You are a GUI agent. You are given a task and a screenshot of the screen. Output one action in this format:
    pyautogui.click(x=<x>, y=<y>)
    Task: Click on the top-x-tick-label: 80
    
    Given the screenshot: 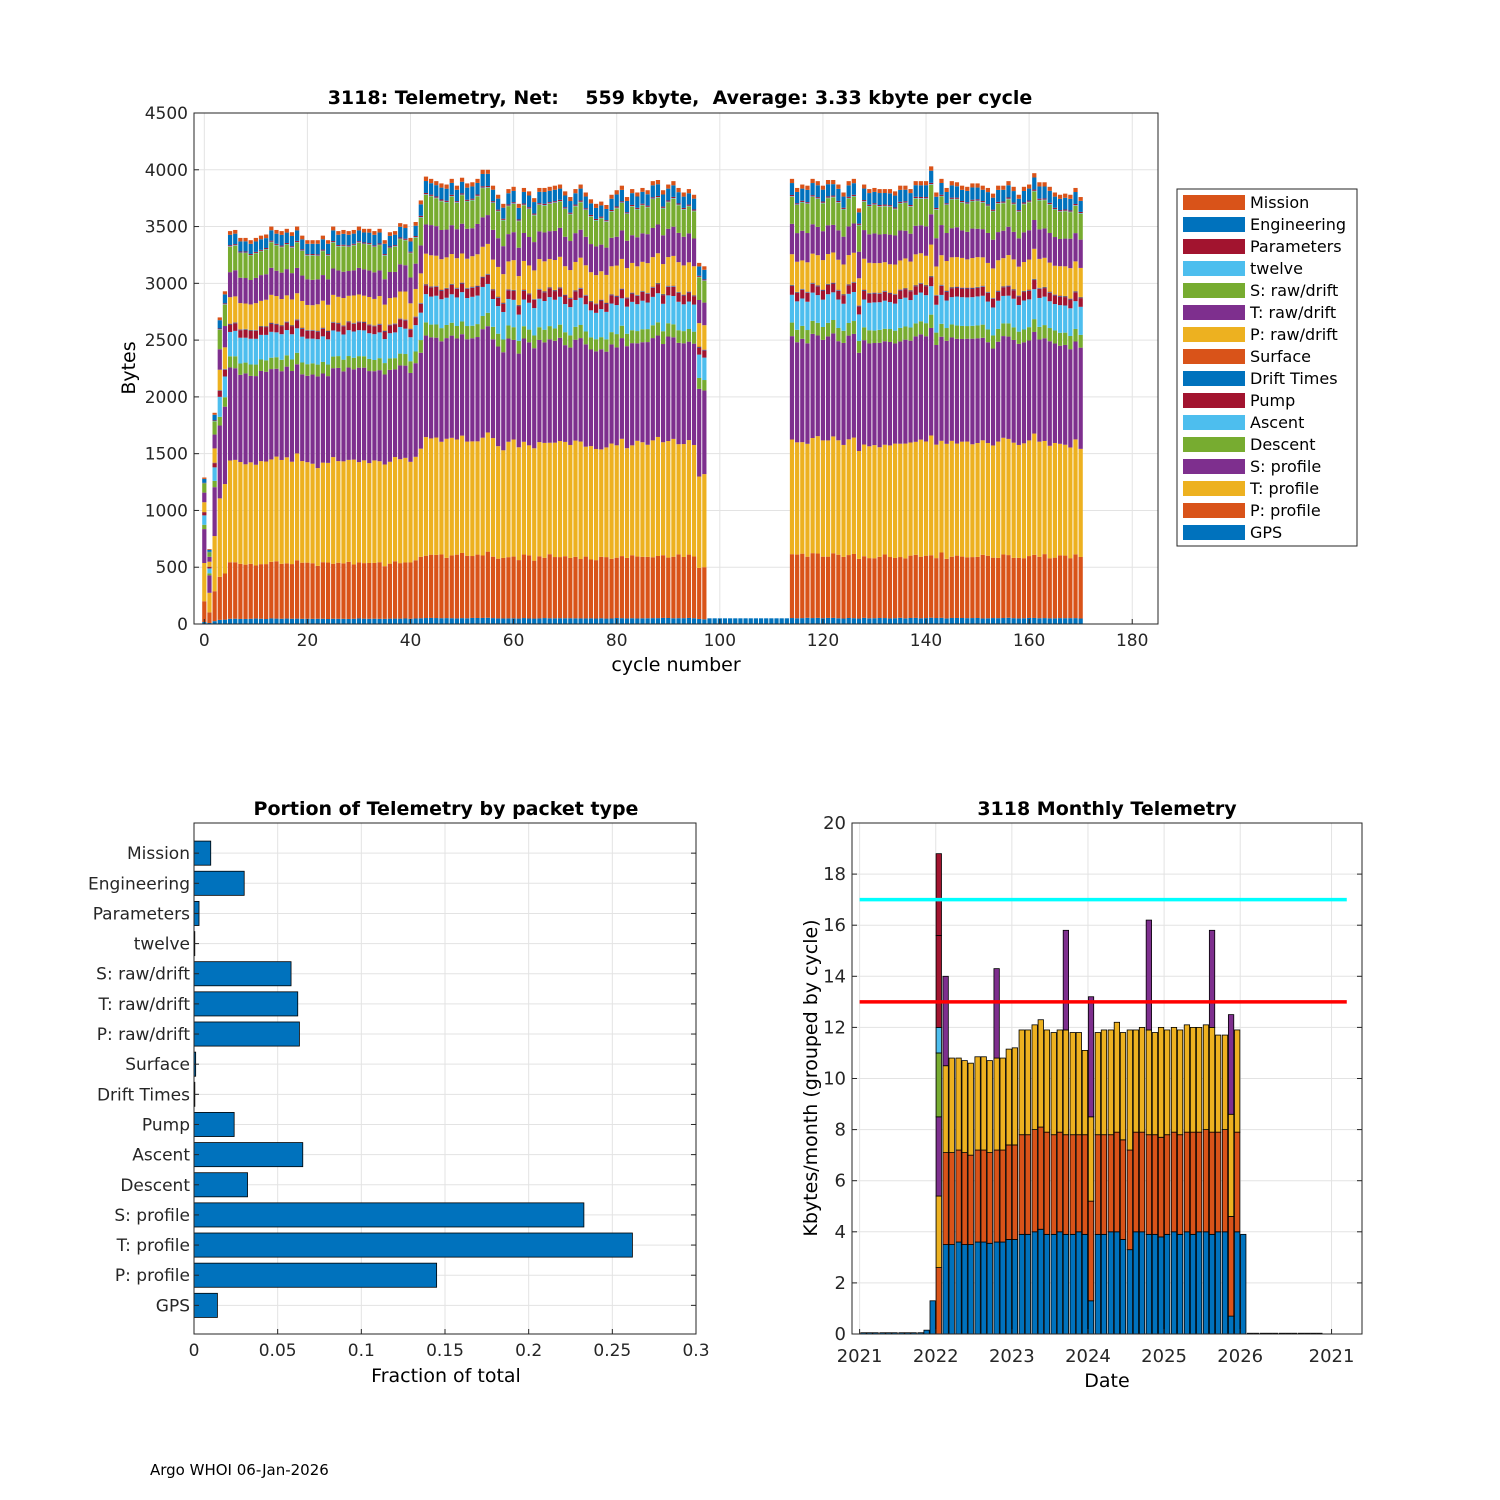 What is the action you would take?
    pyautogui.click(x=617, y=641)
    